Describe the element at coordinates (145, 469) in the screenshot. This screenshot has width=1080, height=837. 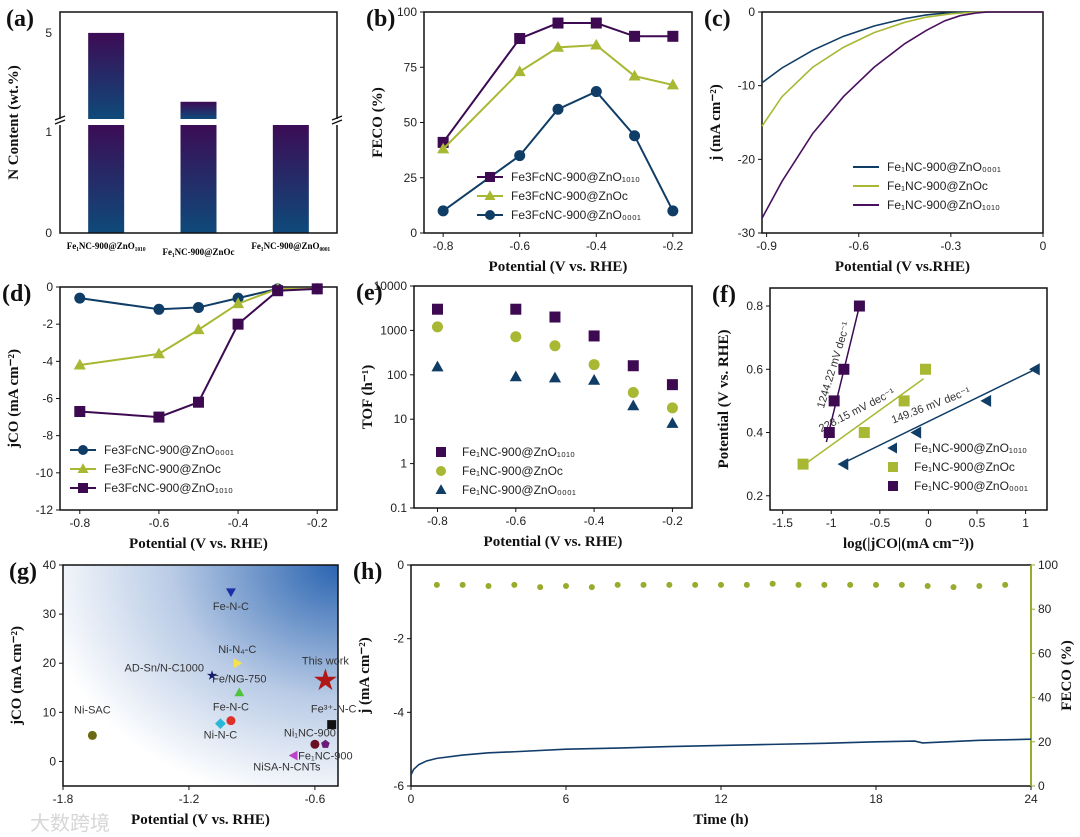
I see `legend-item: Fe3FcNC-900@ZnOc` at that location.